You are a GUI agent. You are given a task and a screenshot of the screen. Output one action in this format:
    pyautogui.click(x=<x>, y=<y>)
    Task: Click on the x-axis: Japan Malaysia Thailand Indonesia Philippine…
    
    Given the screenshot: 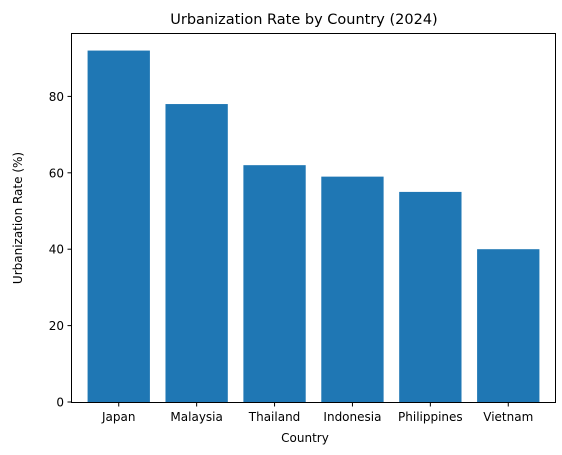 What is the action you would take?
    pyautogui.click(x=317, y=413)
    